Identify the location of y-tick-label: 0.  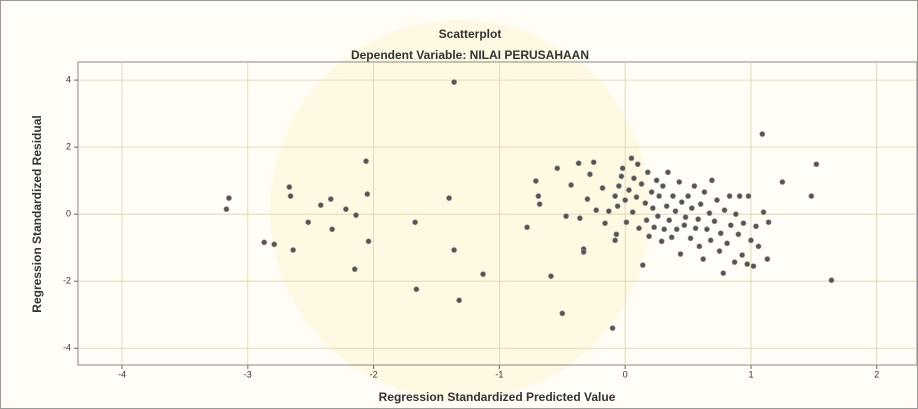
(68, 214).